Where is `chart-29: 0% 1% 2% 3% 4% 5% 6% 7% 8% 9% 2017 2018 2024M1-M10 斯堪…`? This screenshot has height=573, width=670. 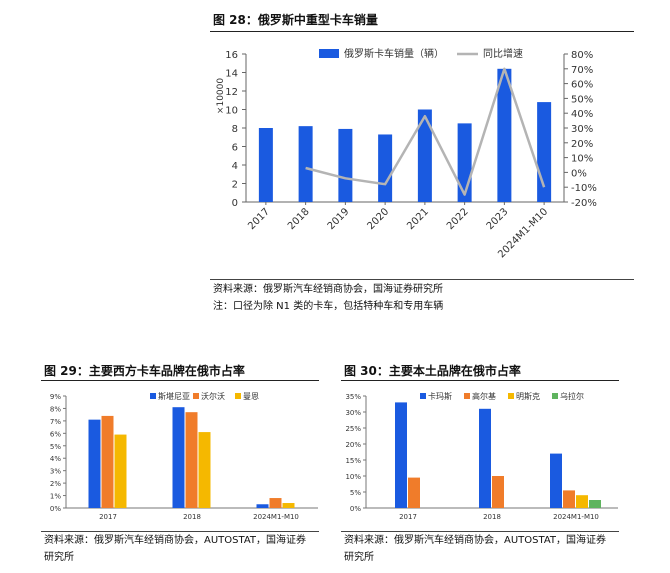 chart-29: 0% 1% 2% 3% 4% 5% 6% 7% 8% 9% 2017 2018 2024M1-M10 斯堪… is located at coordinates (184, 456).